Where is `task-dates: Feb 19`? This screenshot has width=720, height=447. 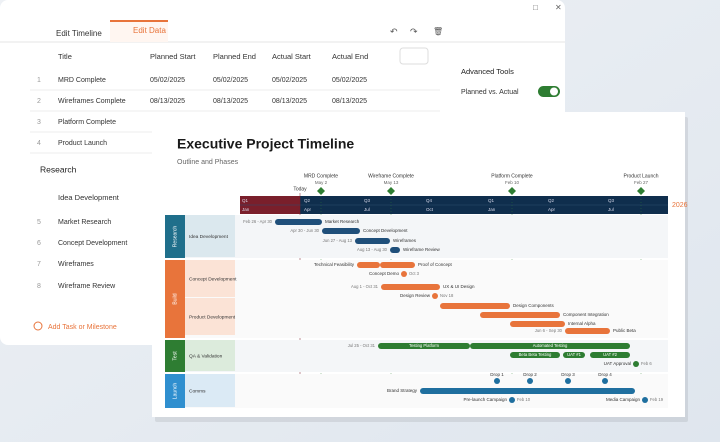 task-dates: Feb 19 is located at coordinates (657, 399).